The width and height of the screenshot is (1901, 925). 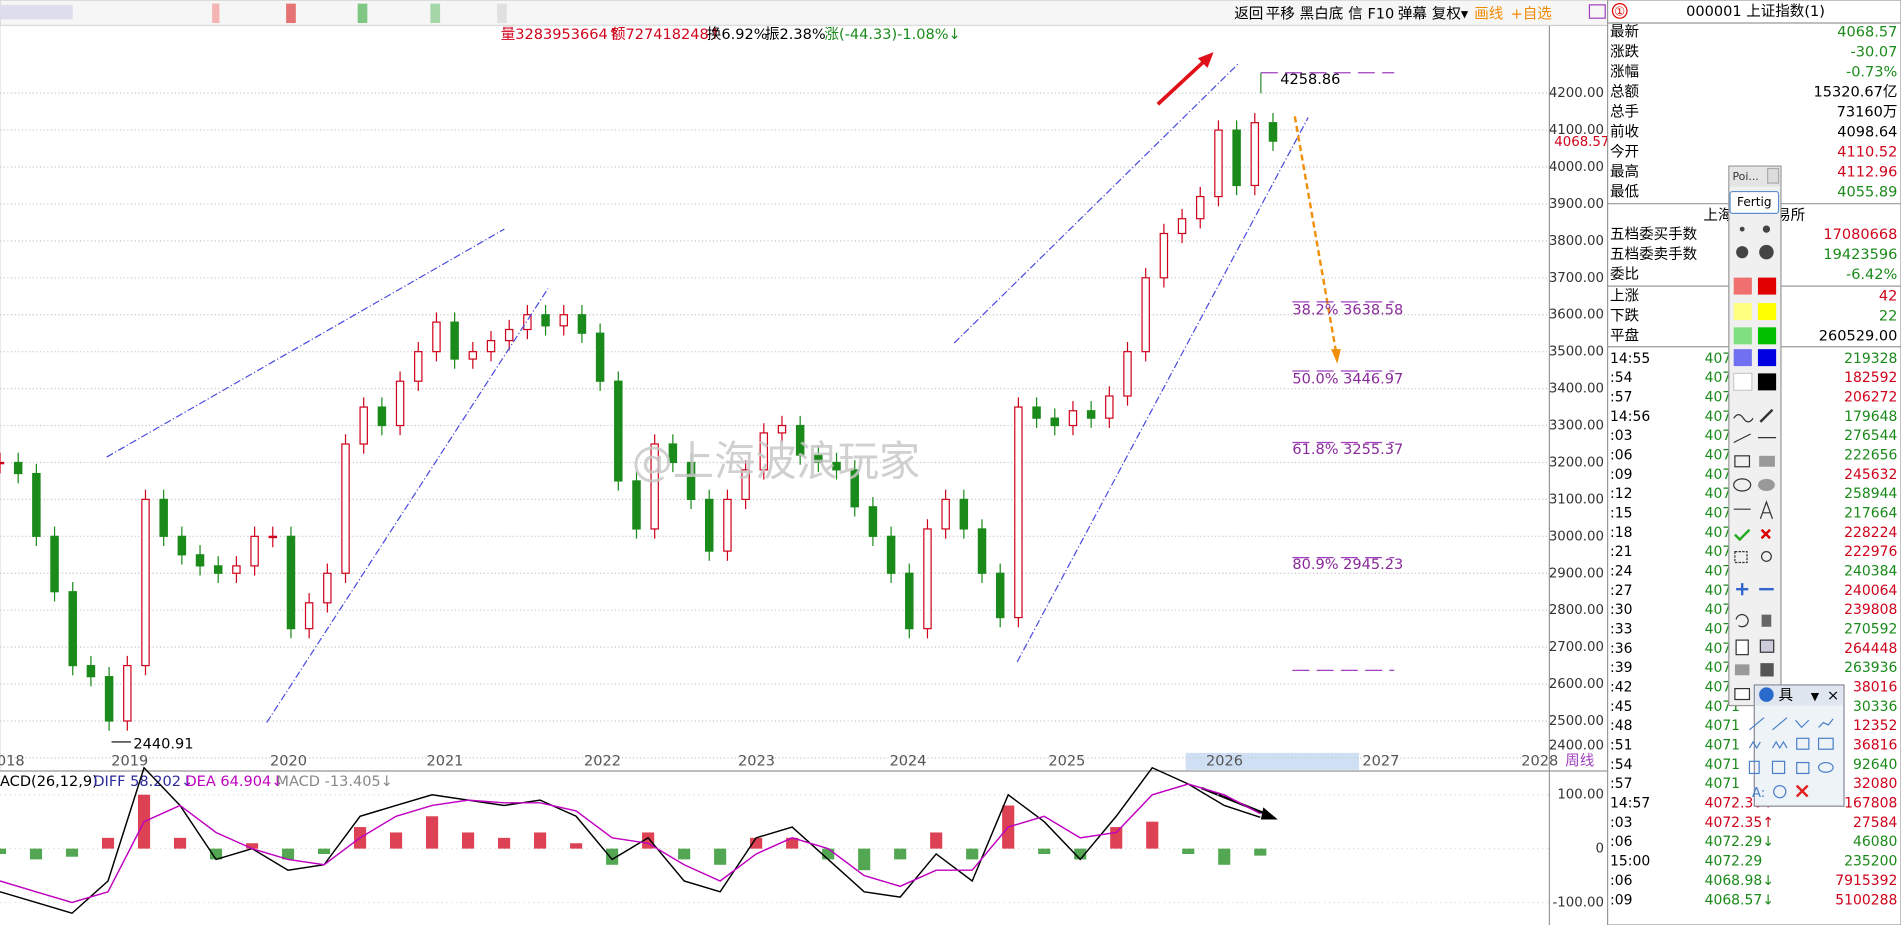 What do you see at coordinates (1322, 14) in the screenshot?
I see `toolbar-button: 黑白底` at bounding box center [1322, 14].